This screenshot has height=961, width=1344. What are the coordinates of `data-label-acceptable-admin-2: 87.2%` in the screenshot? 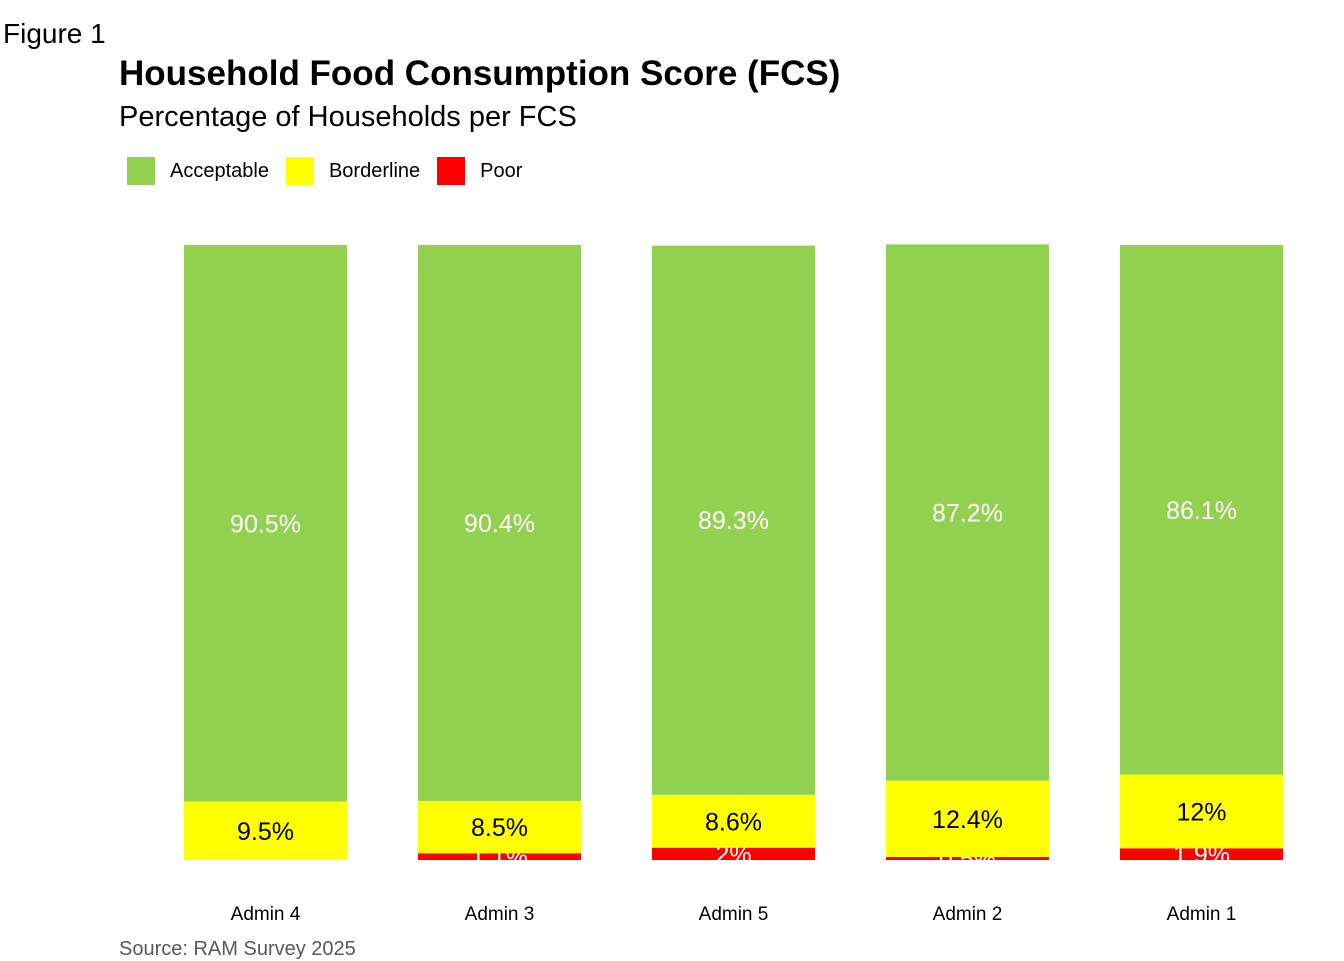 It's located at (967, 514).